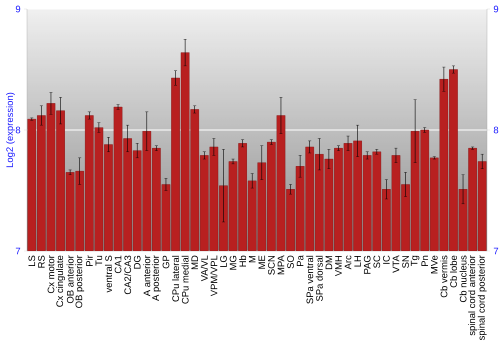 This screenshot has width=500, height=350. I want to click on x-tick-label: IC, so click(386, 260).